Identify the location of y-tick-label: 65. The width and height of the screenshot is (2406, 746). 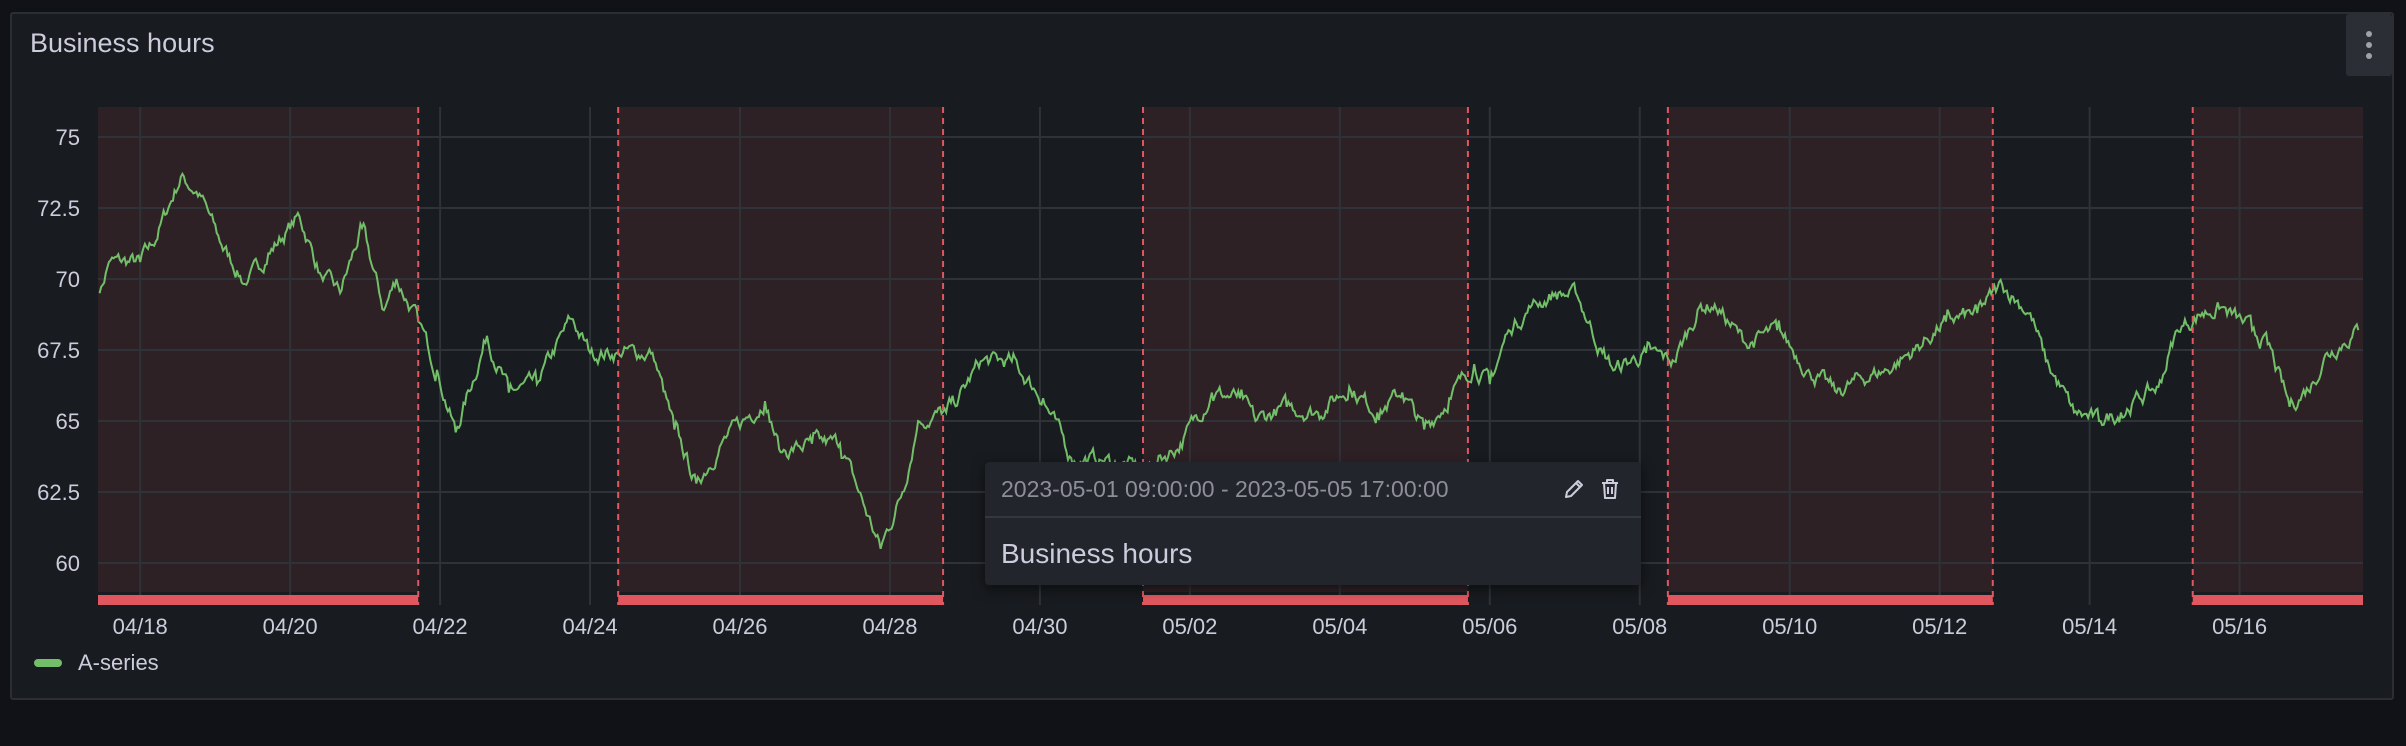
(68, 421).